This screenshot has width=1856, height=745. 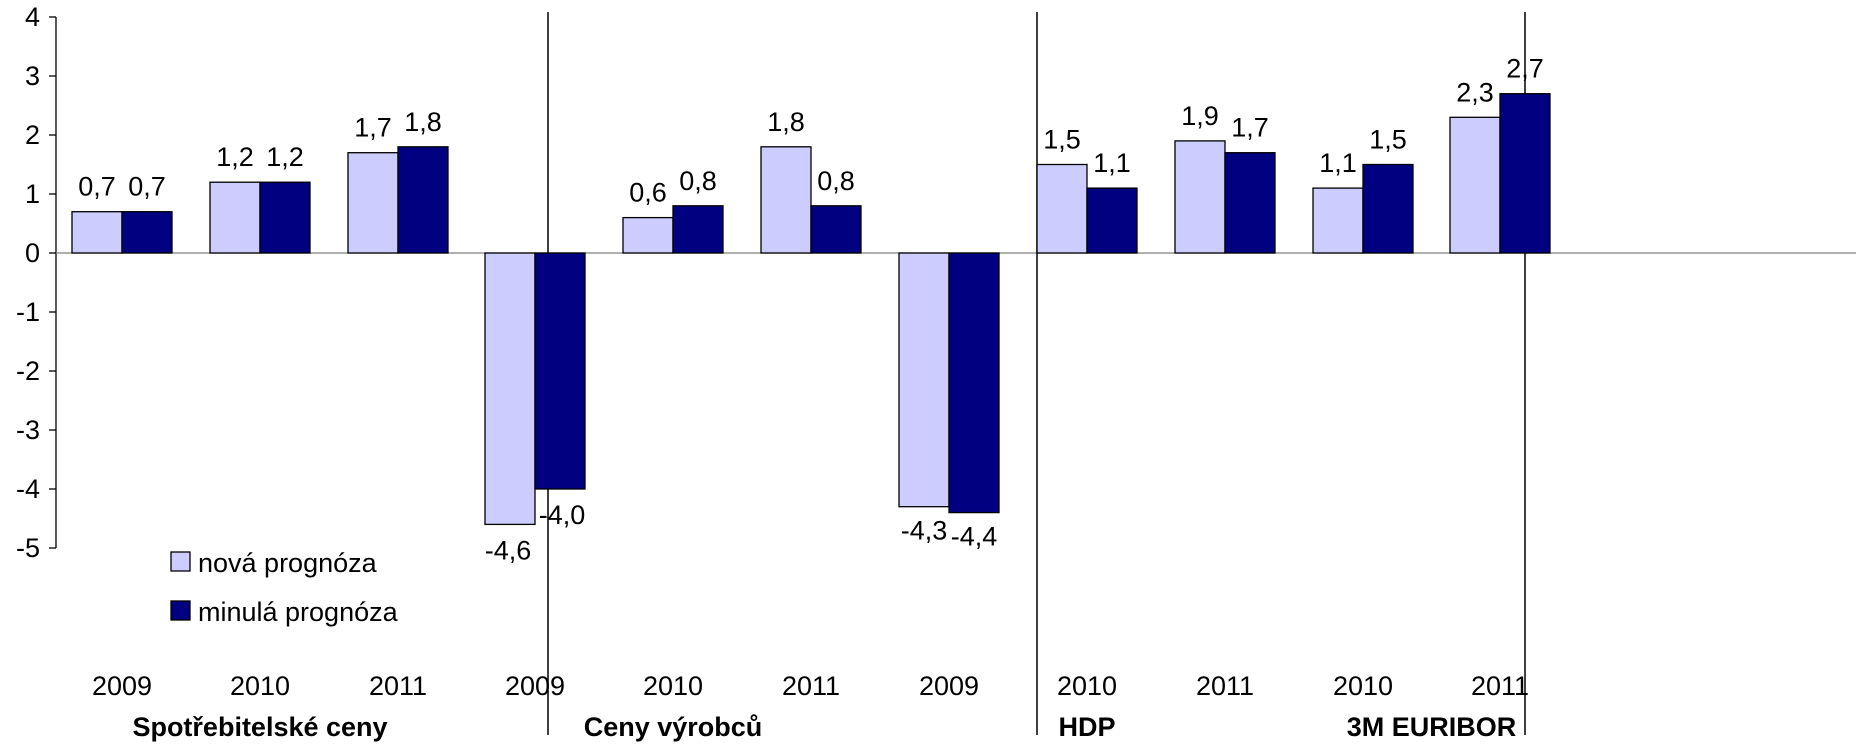 What do you see at coordinates (1525, 69) in the screenshot?
I see `data-label: 2,7` at bounding box center [1525, 69].